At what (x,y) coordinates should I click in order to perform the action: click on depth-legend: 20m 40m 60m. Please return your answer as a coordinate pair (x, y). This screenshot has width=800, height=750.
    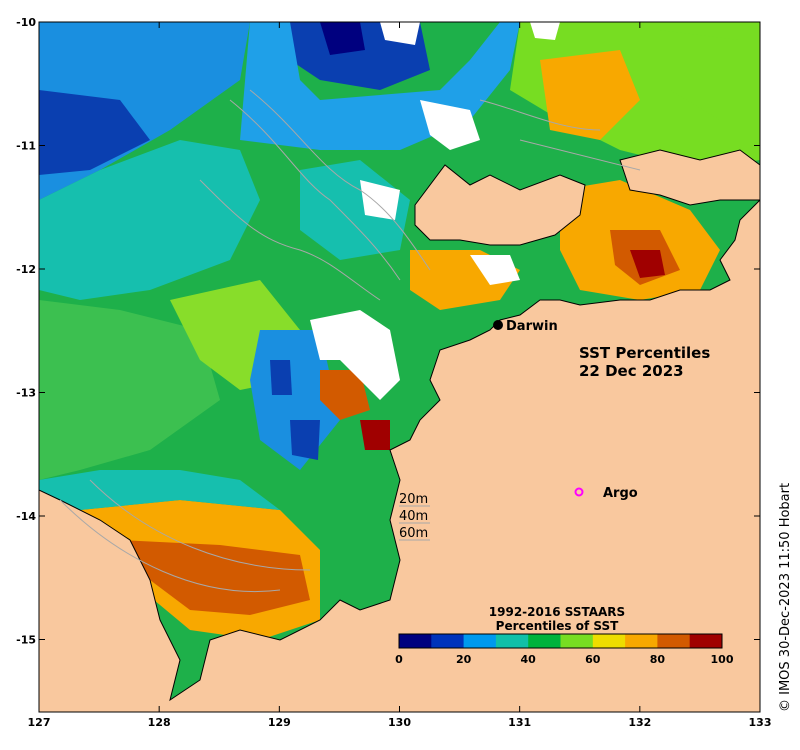
    Looking at the image, I should click on (414, 516).